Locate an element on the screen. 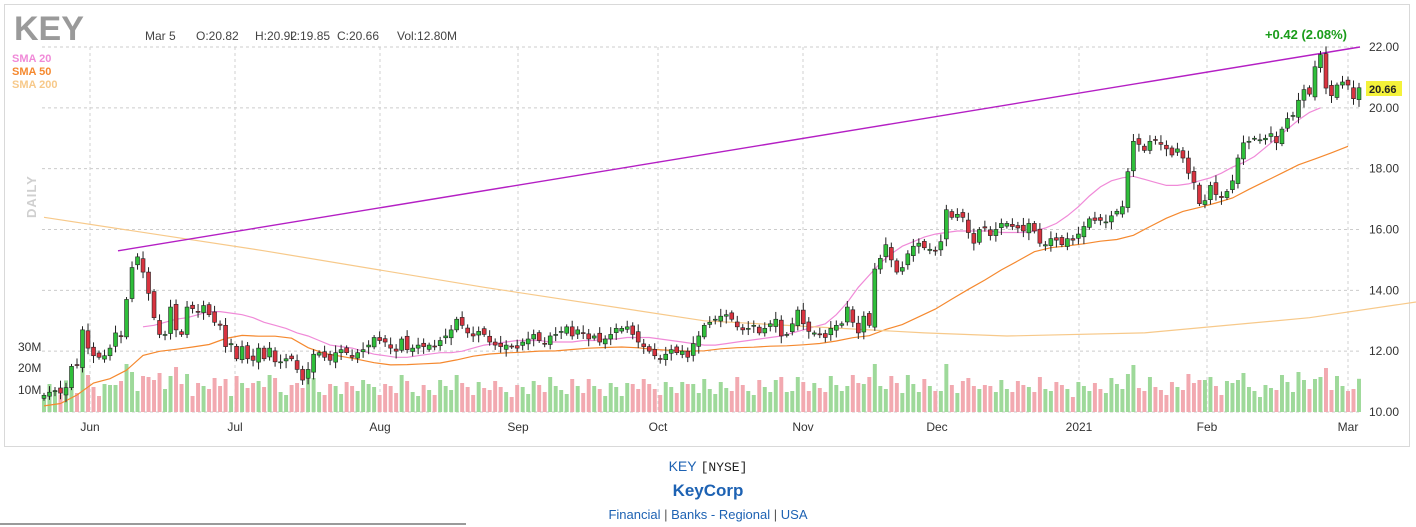 The image size is (1416, 527). country-link: USA is located at coordinates (794, 514).